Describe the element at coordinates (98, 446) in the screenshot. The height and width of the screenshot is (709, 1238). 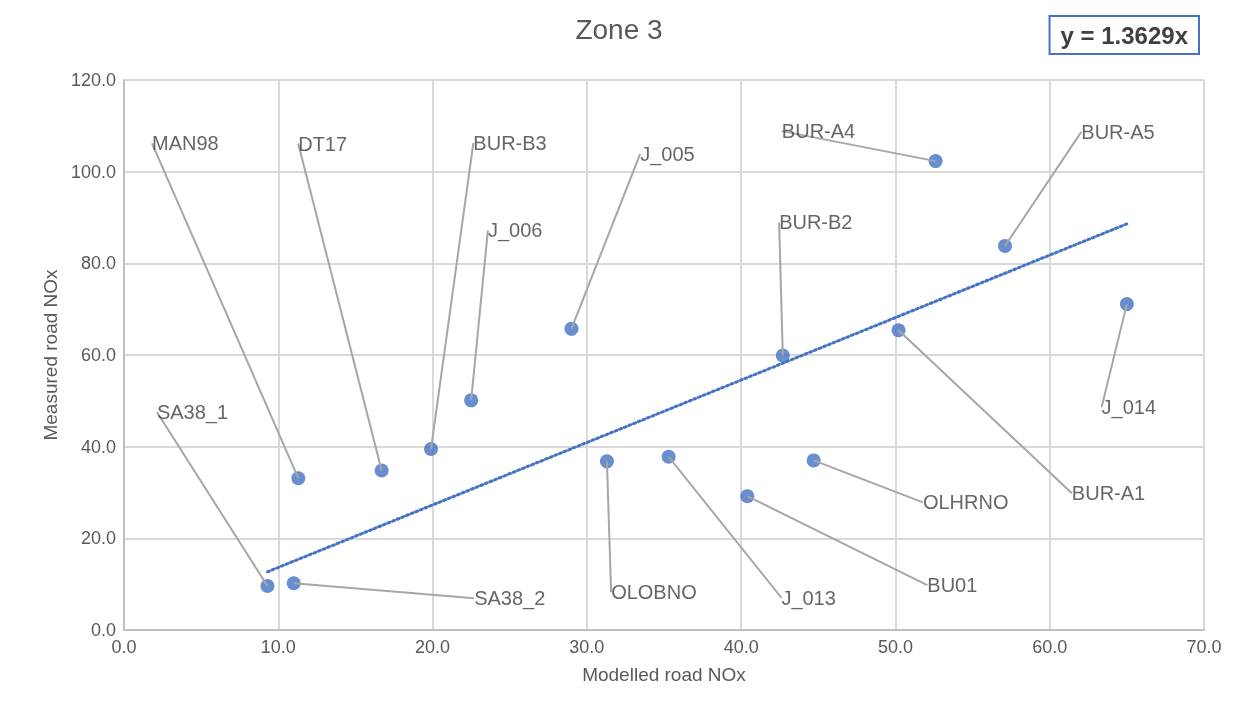
I see `y-tick-label: 40.0` at that location.